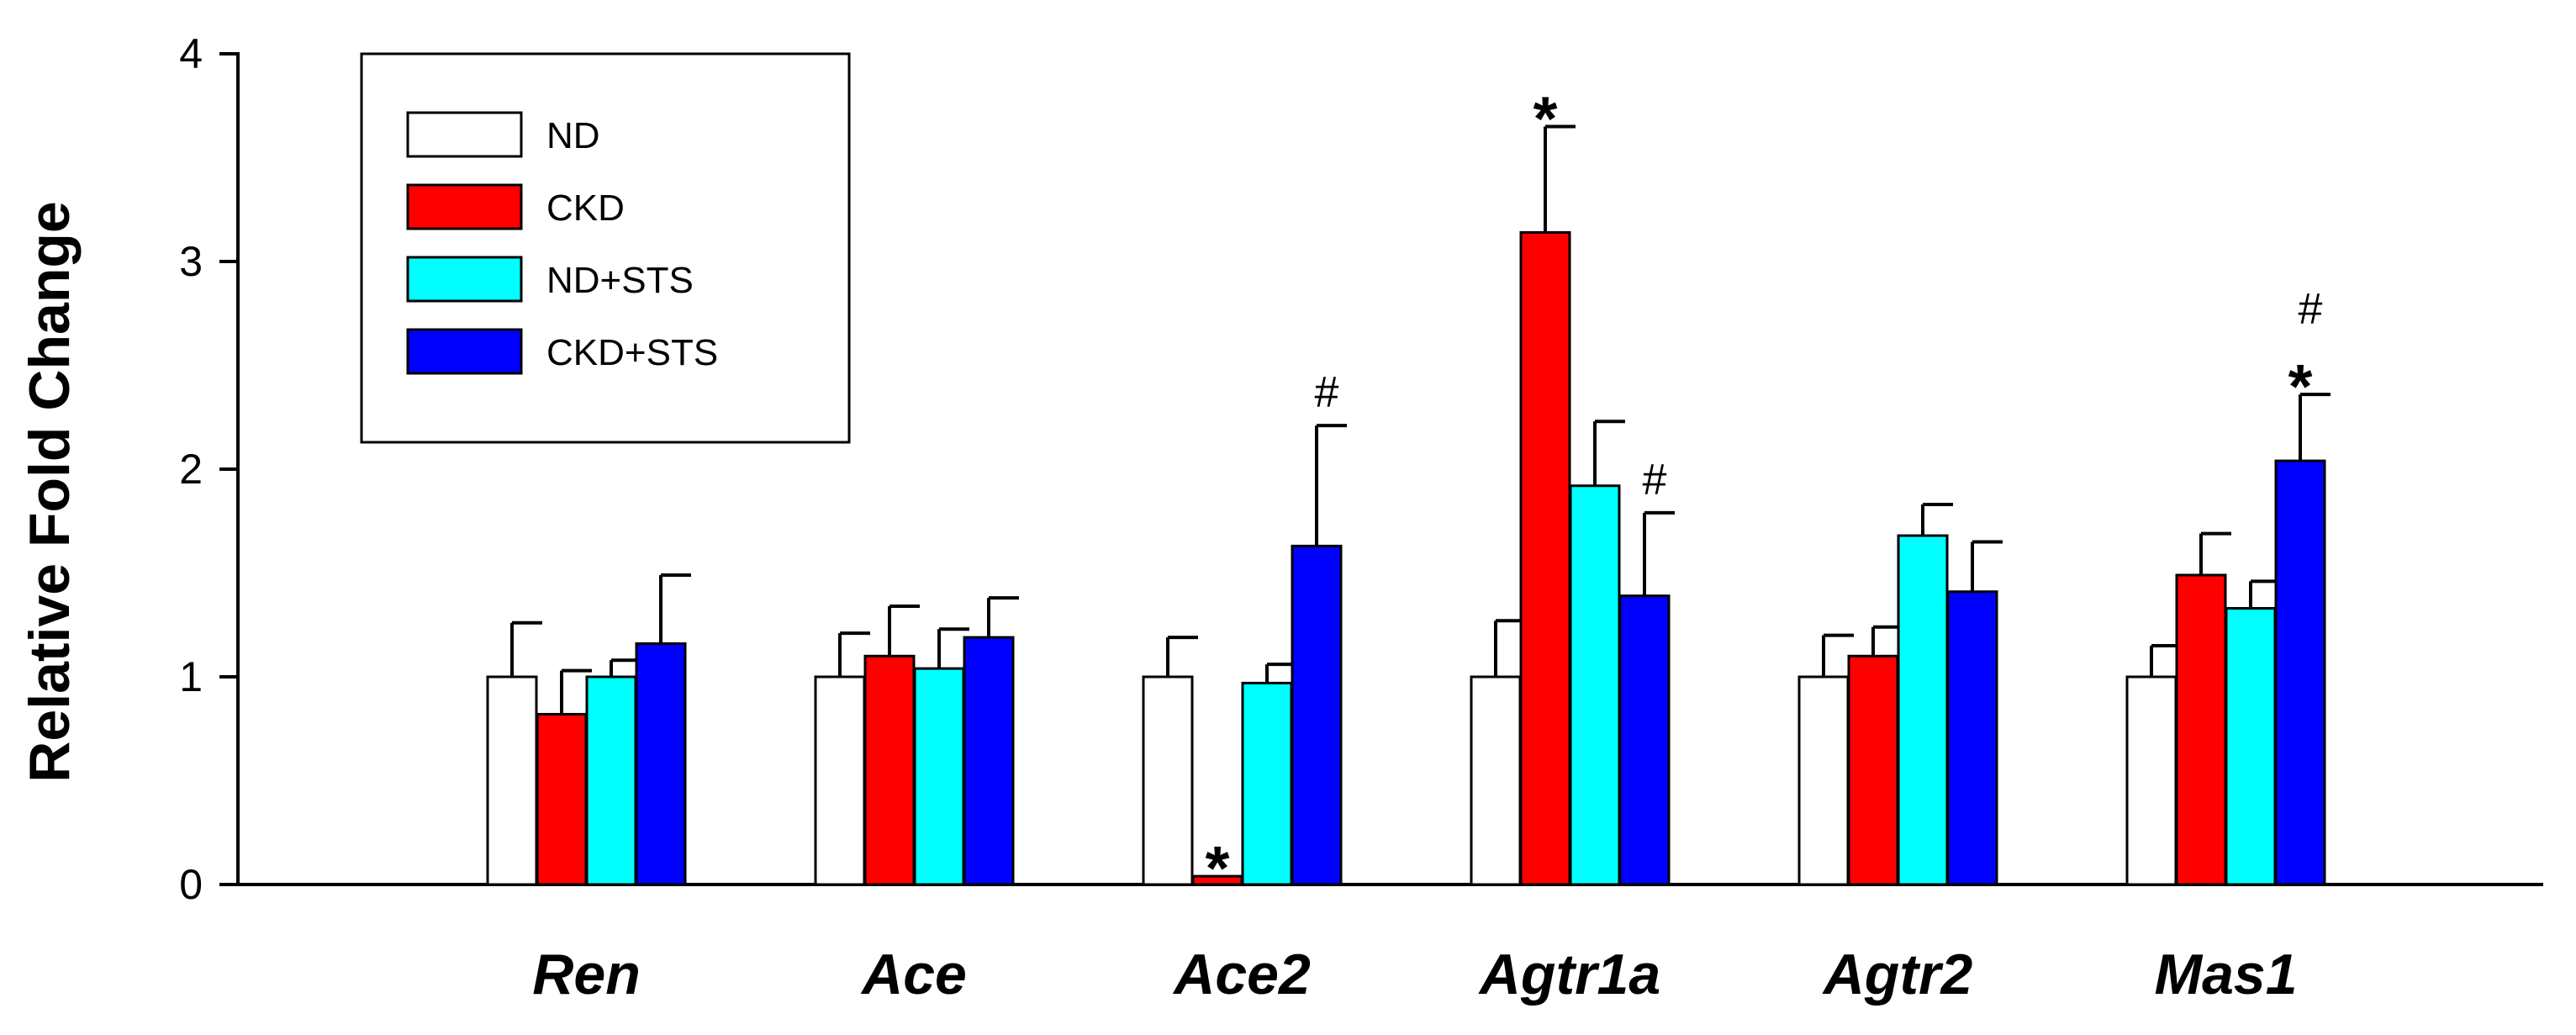 Image resolution: width=2576 pixels, height=1035 pixels. What do you see at coordinates (1897, 974) in the screenshot?
I see `x-category-label: Agtr2` at bounding box center [1897, 974].